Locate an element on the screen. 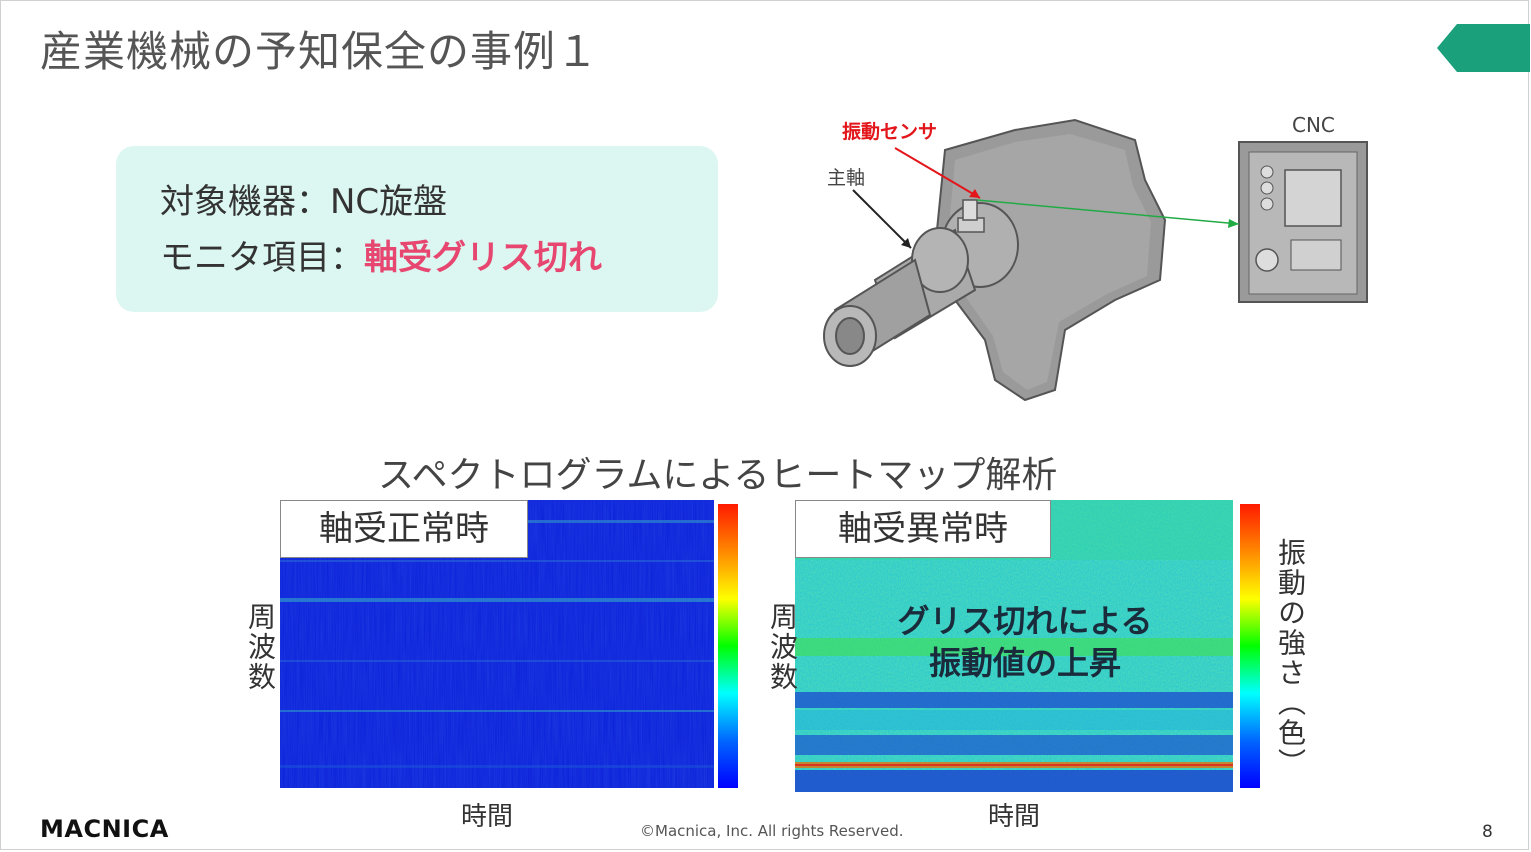  macnica-logo: MACNICA is located at coordinates (104, 828).